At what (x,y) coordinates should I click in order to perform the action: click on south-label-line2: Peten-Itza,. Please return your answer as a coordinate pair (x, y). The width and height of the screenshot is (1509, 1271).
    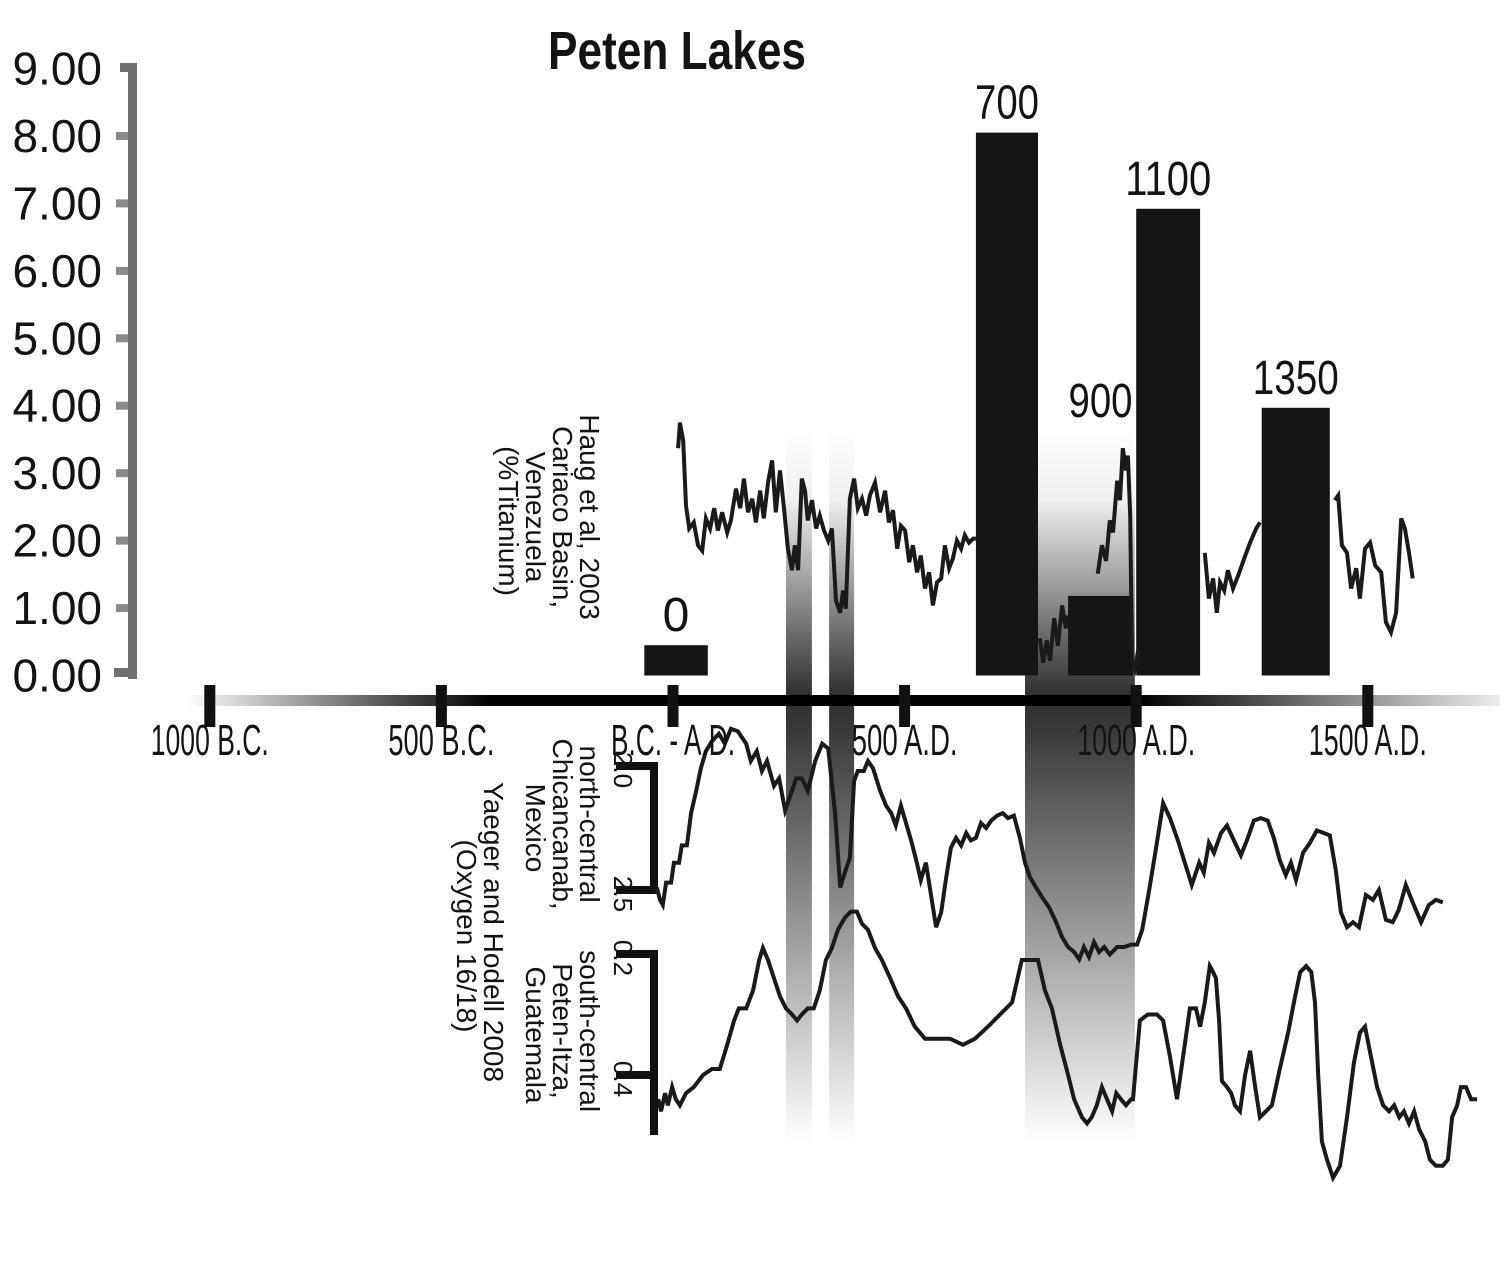
    Looking at the image, I should click on (562, 1030).